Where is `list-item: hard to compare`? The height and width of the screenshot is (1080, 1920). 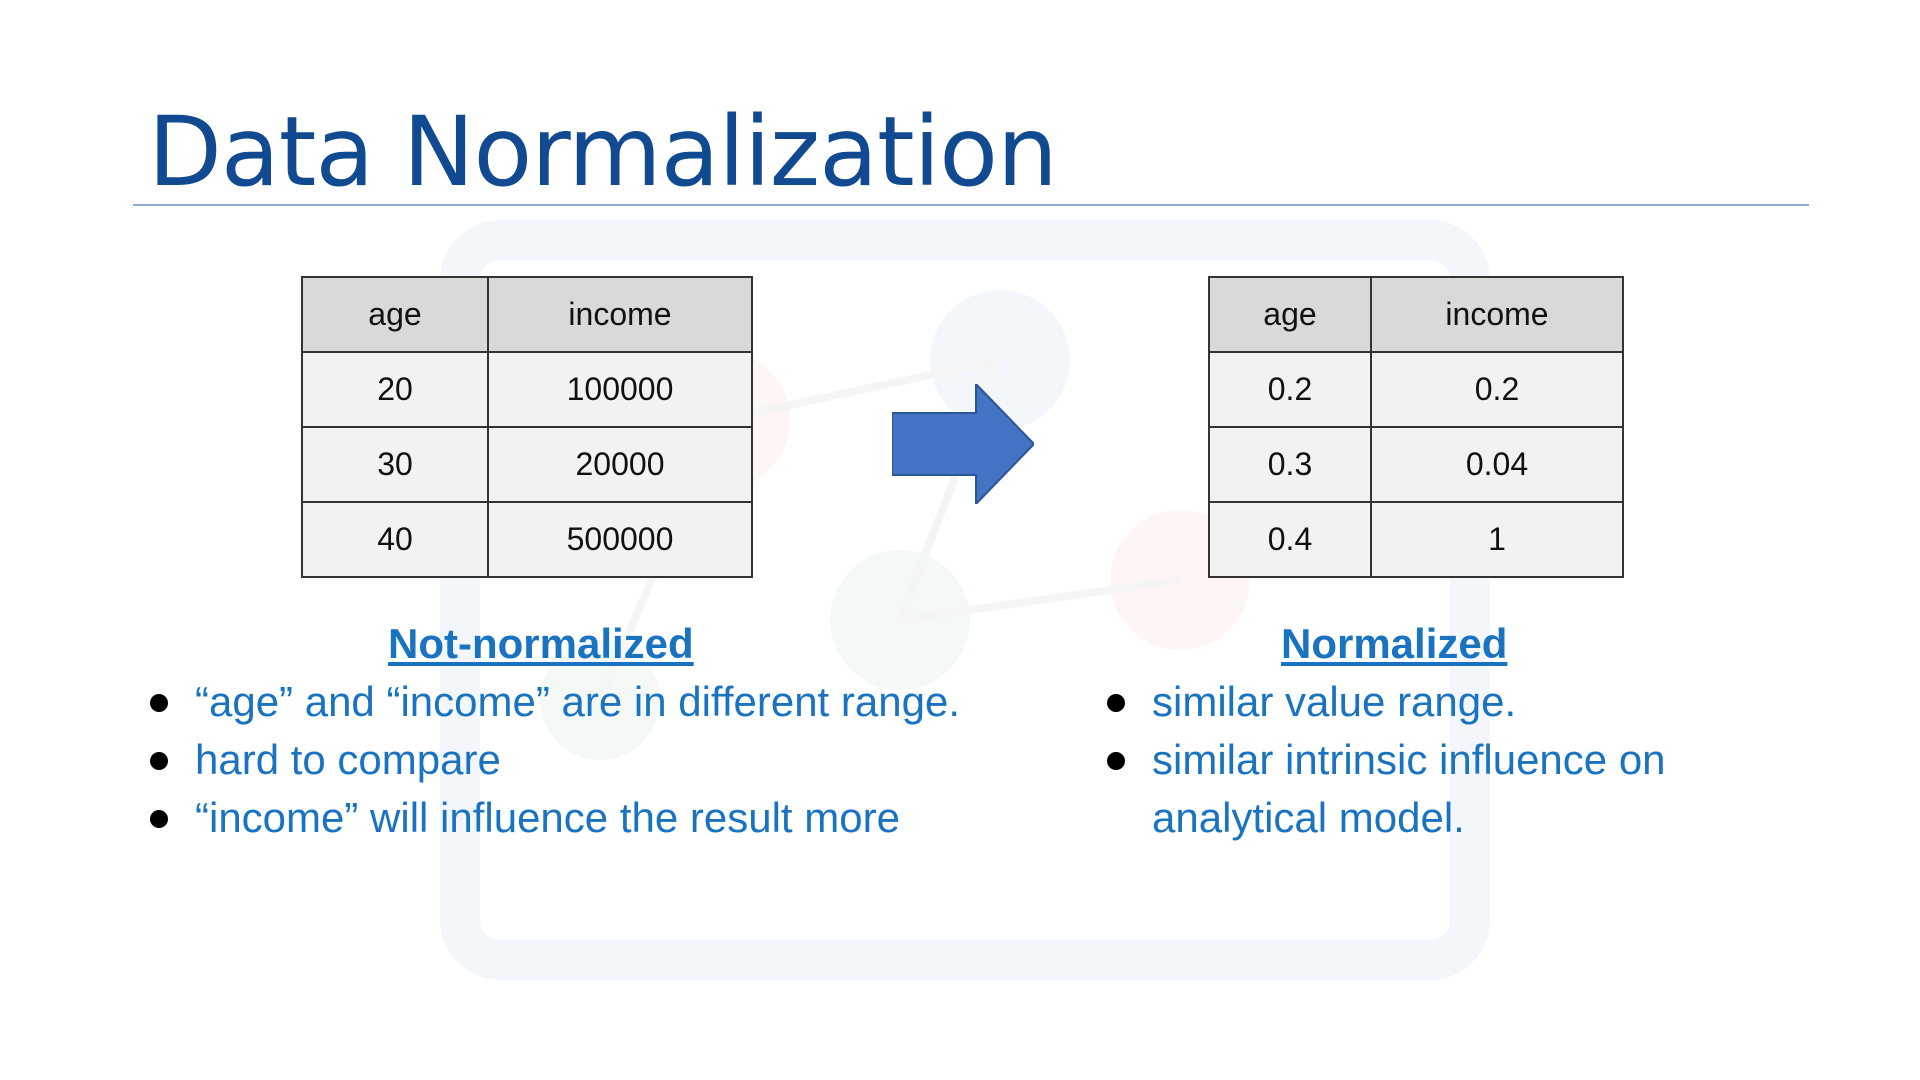 list-item: hard to compare is located at coordinates (560, 760).